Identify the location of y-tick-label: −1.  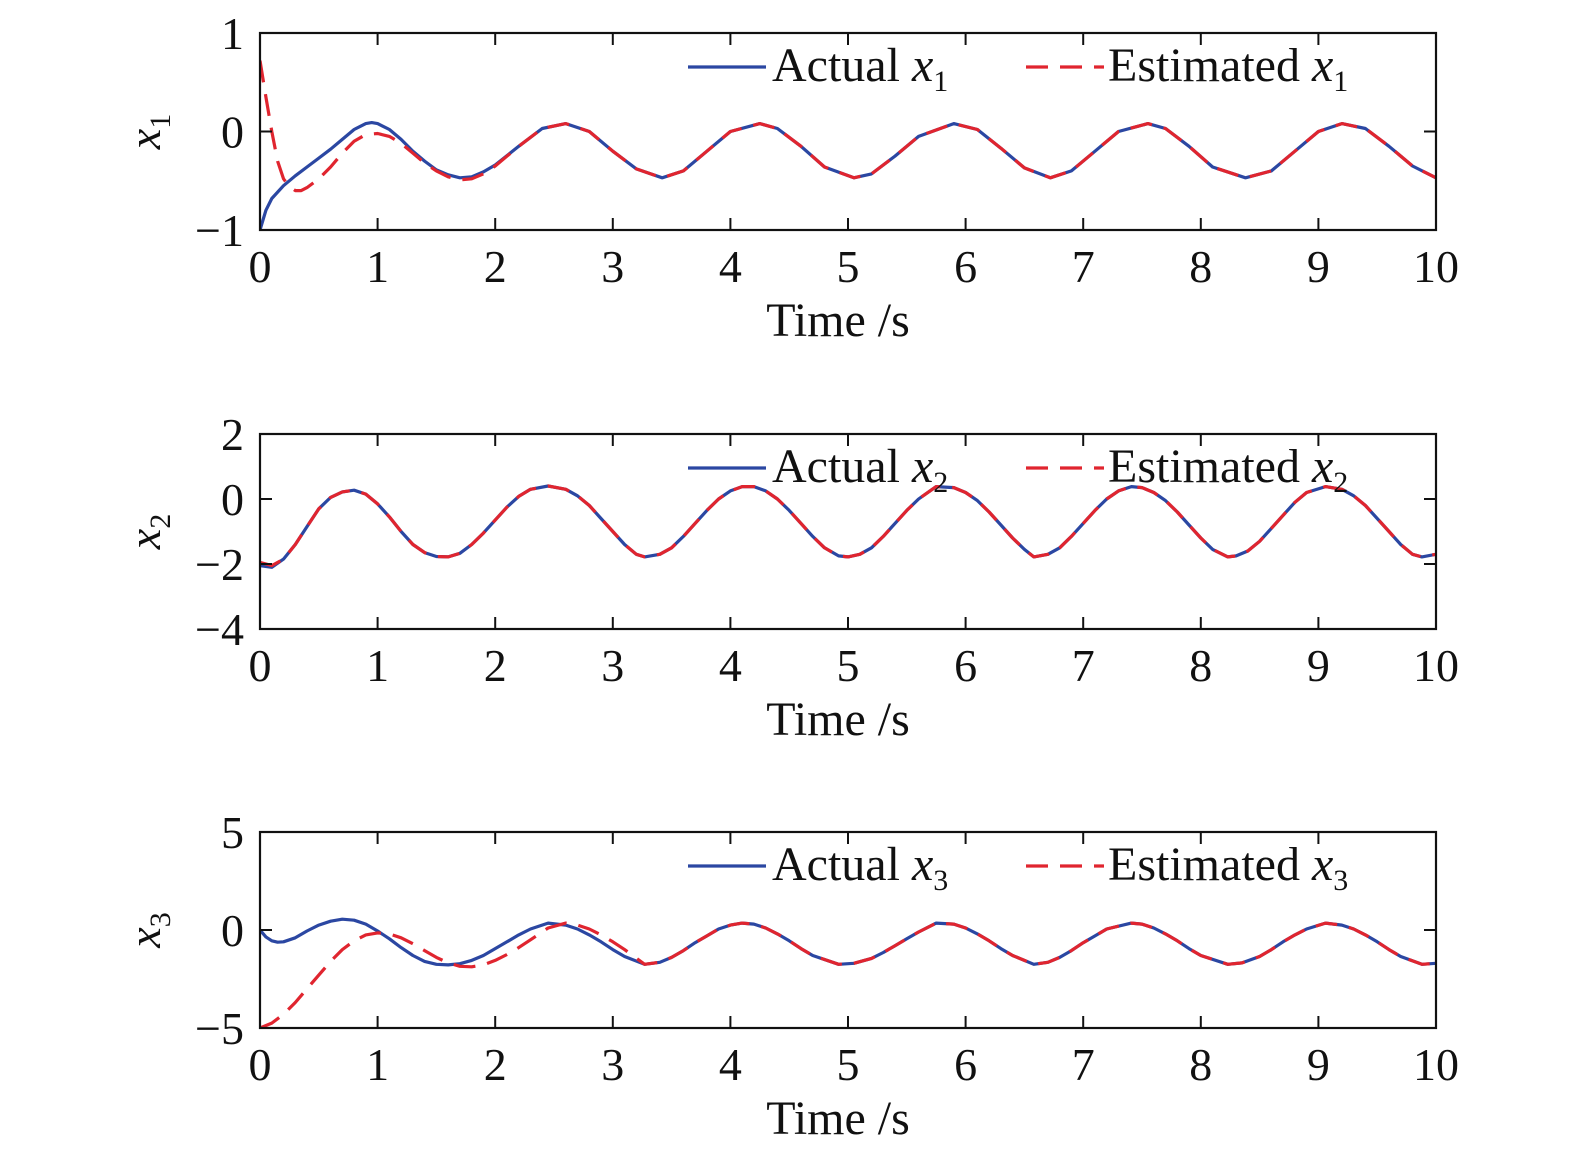
(219, 230).